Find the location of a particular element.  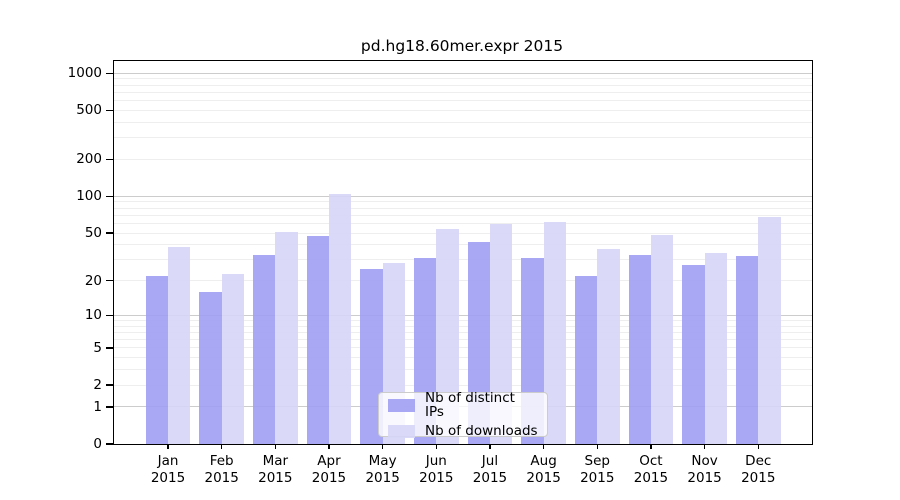

x-tick-label: Oct 2015 is located at coordinates (651, 470).